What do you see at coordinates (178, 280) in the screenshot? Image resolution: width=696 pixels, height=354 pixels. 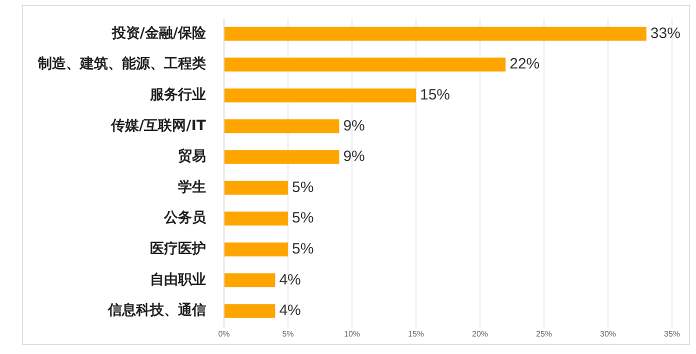 I see `y-tick-label: 自由职业` at bounding box center [178, 280].